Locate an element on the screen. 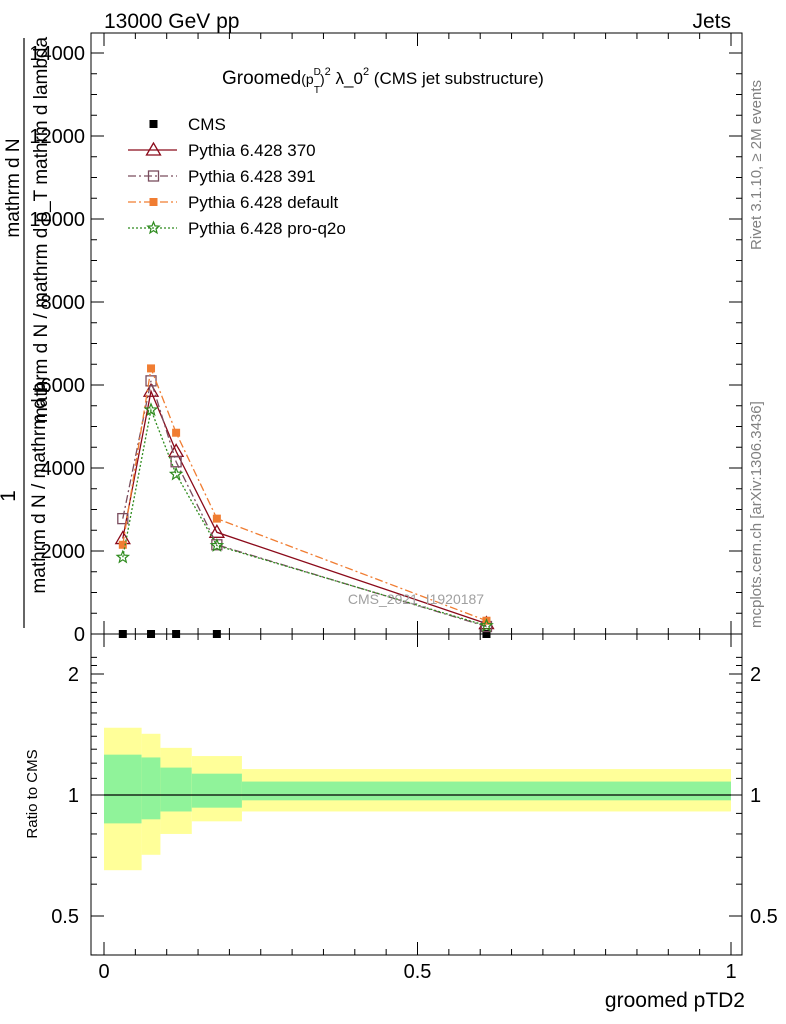 This screenshot has height=1024, width=786. legend-label: Pythia 6.428 370 is located at coordinates (252, 150).